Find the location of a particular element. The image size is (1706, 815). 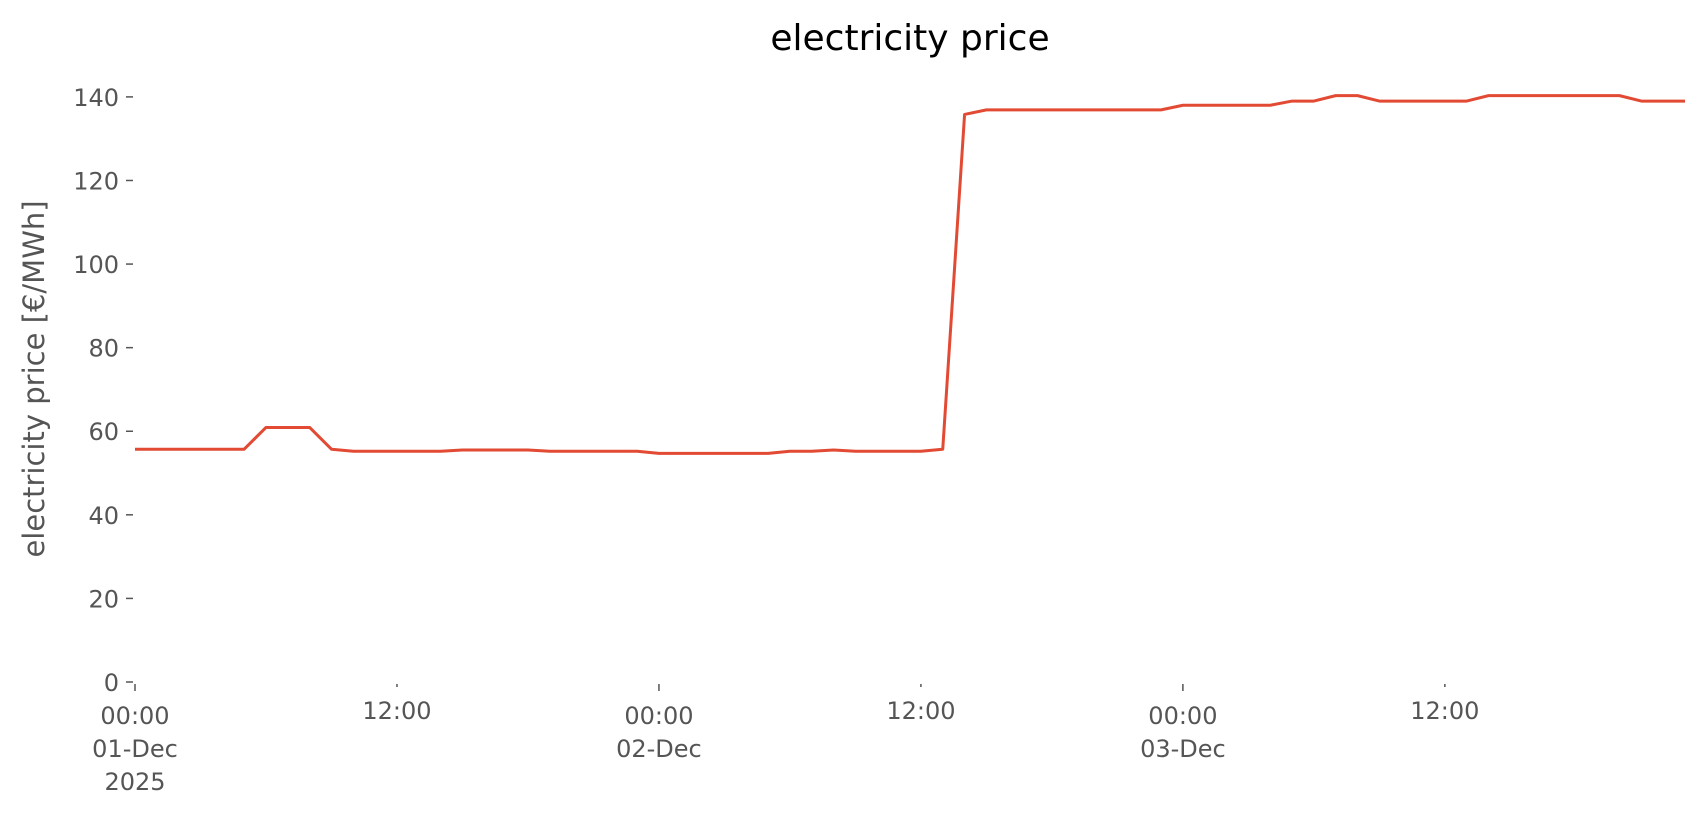

y-tick-label: 0 is located at coordinates (111, 683).